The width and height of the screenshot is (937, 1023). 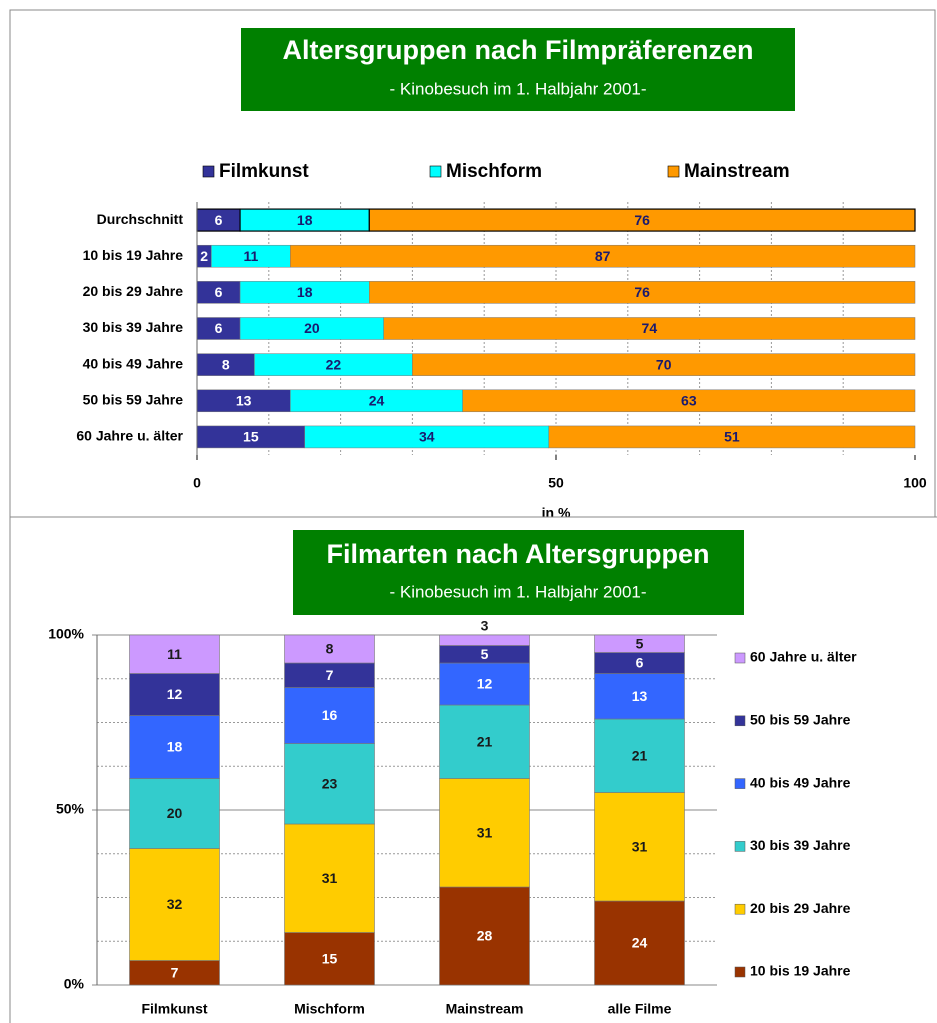 I want to click on data-label: 22, so click(x=334, y=364).